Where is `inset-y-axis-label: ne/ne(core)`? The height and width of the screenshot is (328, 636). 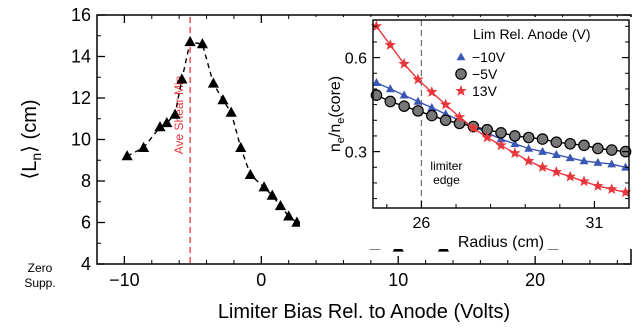 inset-y-axis-label: ne/ne(core) is located at coordinates (337, 114).